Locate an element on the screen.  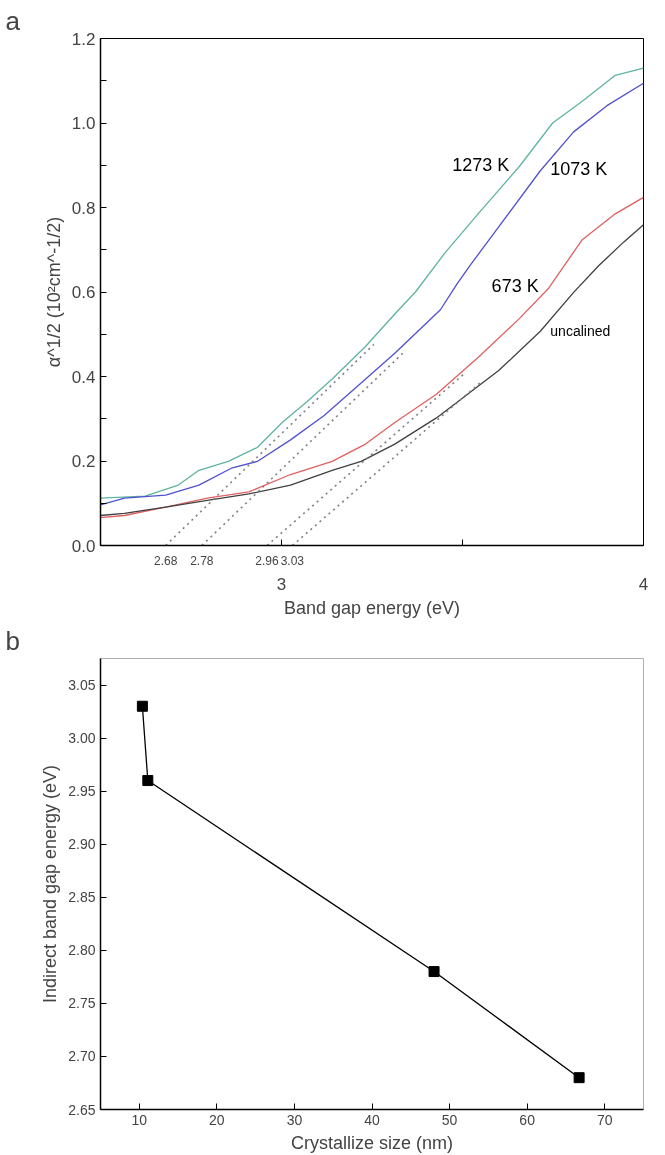
y-tick-label: 2.80 is located at coordinates (82, 950).